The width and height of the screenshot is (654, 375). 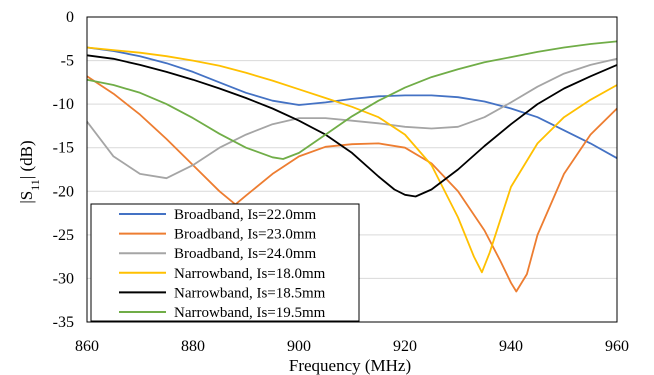 I want to click on y-axis-title-main: |S, so click(x=26, y=197).